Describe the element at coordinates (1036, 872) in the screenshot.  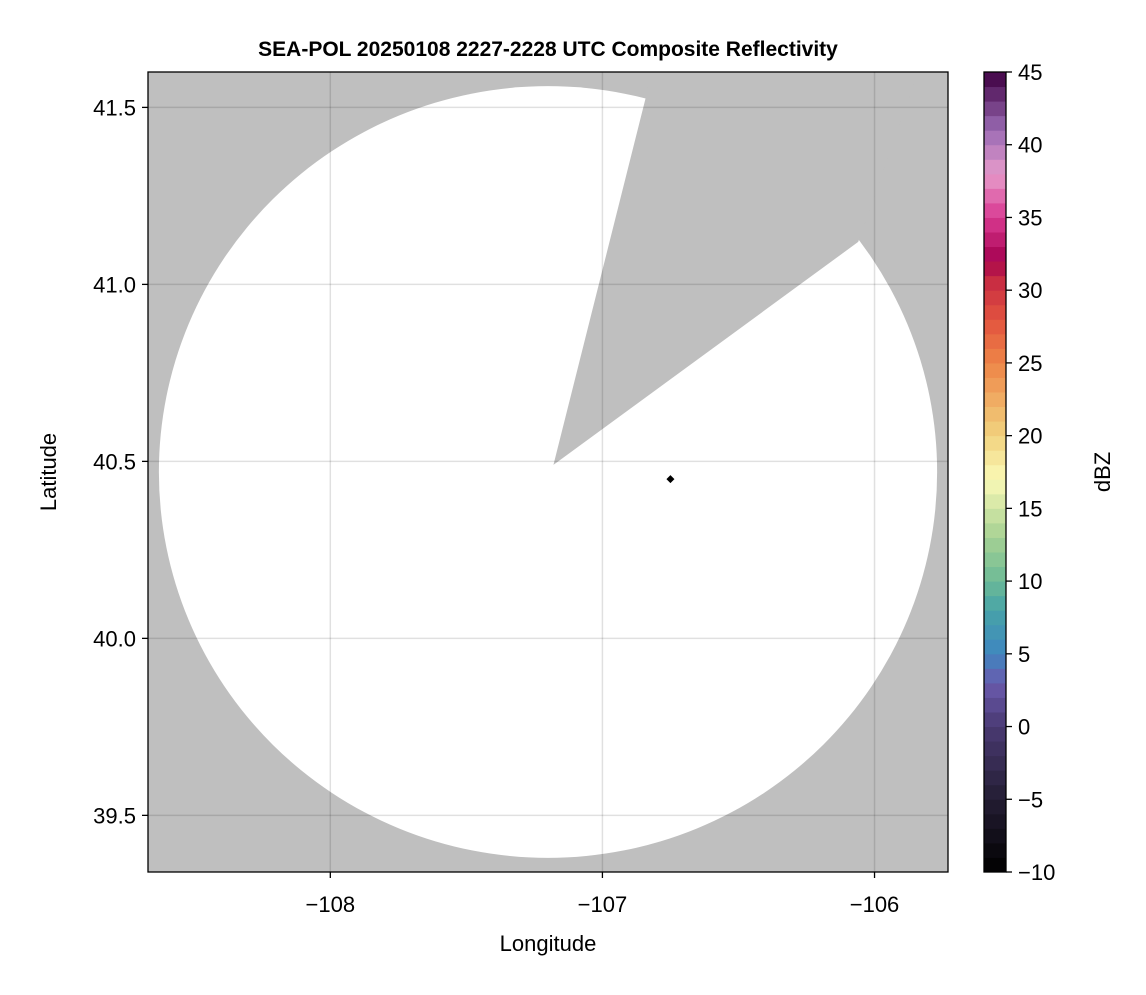
I see `colorbar-tick-label: −10` at that location.